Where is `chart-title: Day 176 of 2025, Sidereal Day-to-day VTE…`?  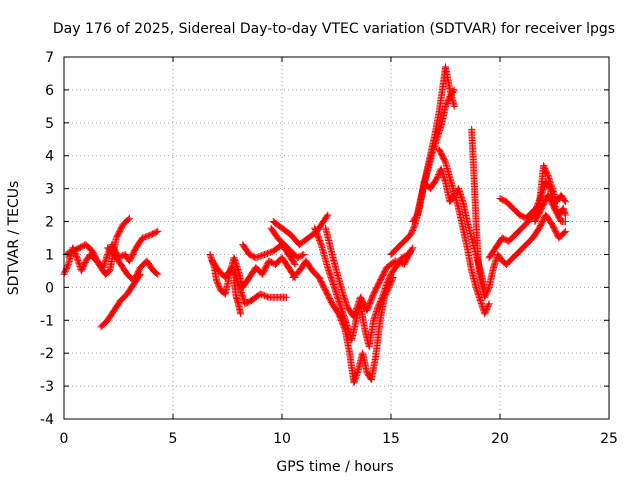
chart-title: Day 176 of 2025, Sidereal Day-to-day VTE… is located at coordinates (334, 29).